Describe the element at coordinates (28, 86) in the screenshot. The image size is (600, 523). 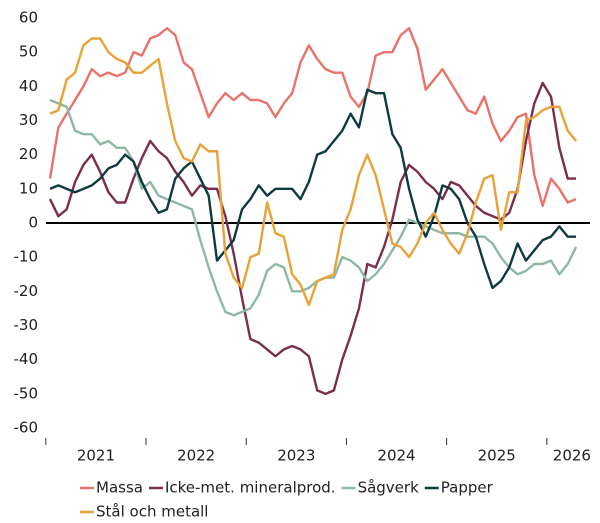
I see `y-tick-label: 40` at that location.